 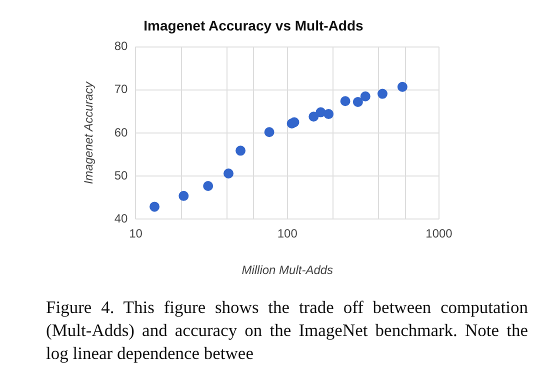 I want to click on x-tick-label: 1000, so click(x=439, y=233).